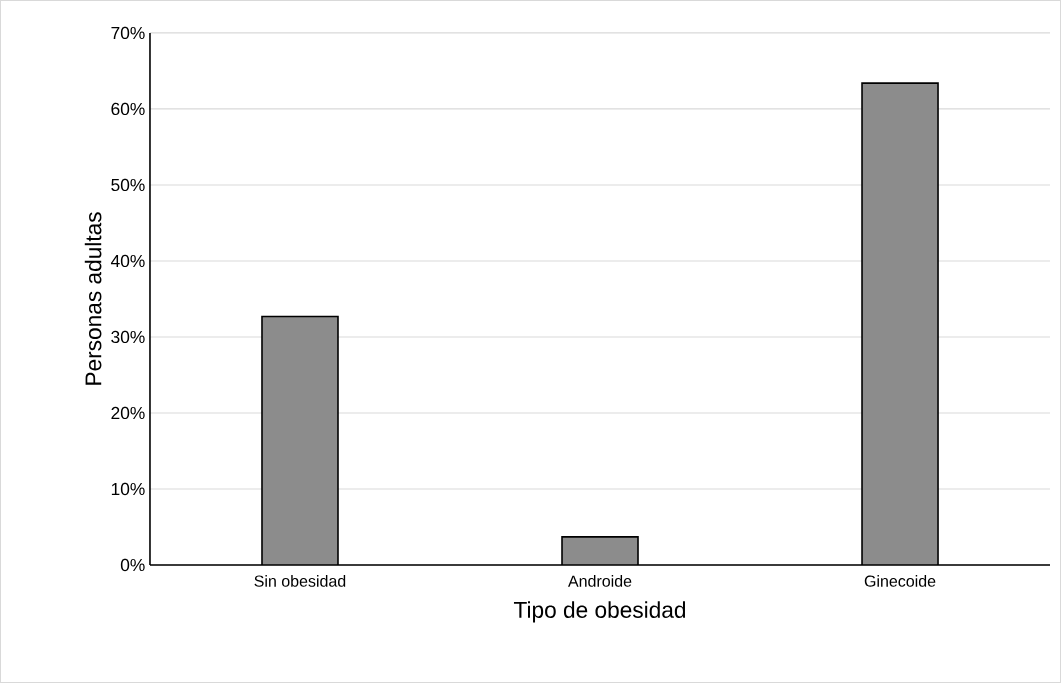 This screenshot has width=1061, height=683. I want to click on x-tick-label: Ginecoide, so click(900, 581).